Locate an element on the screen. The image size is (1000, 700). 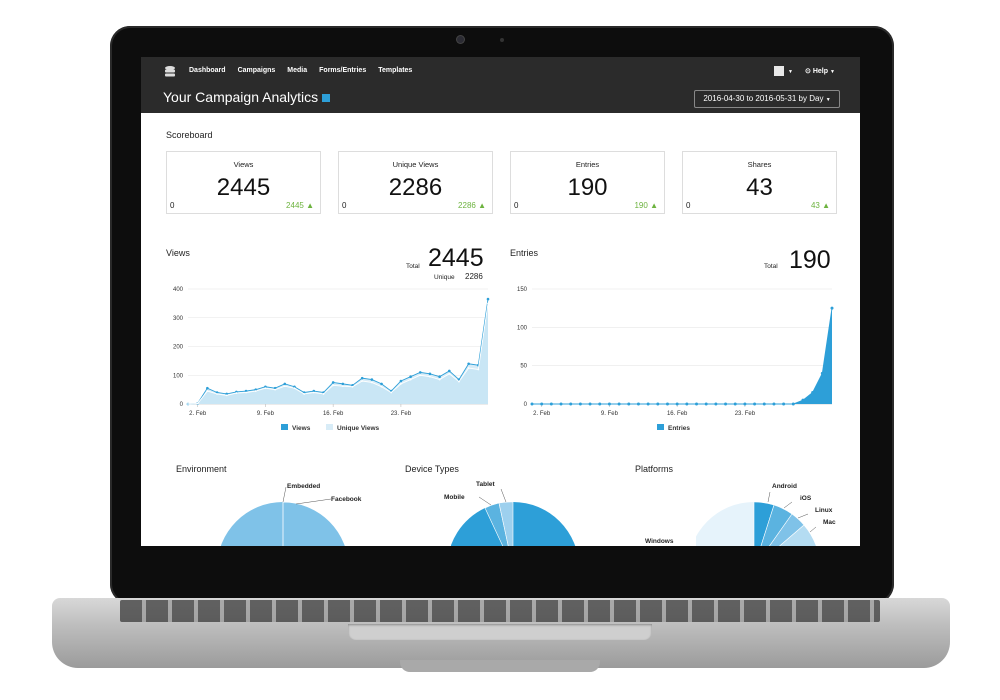
y-tick-label: 300 is located at coordinates (178, 319).